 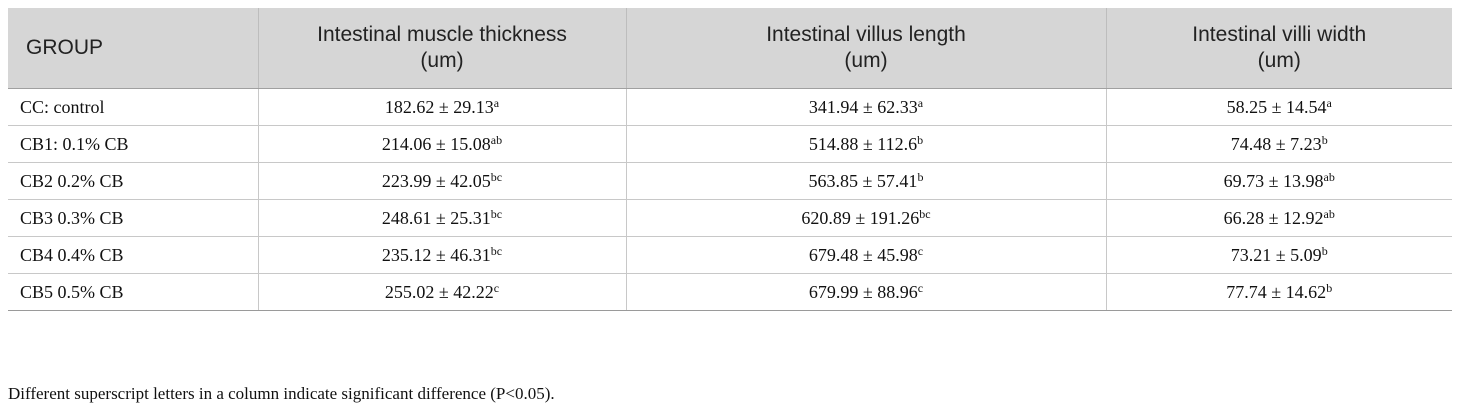 What do you see at coordinates (863, 180) in the screenshot?
I see `cell-value: 563.85 ± 57.41` at bounding box center [863, 180].